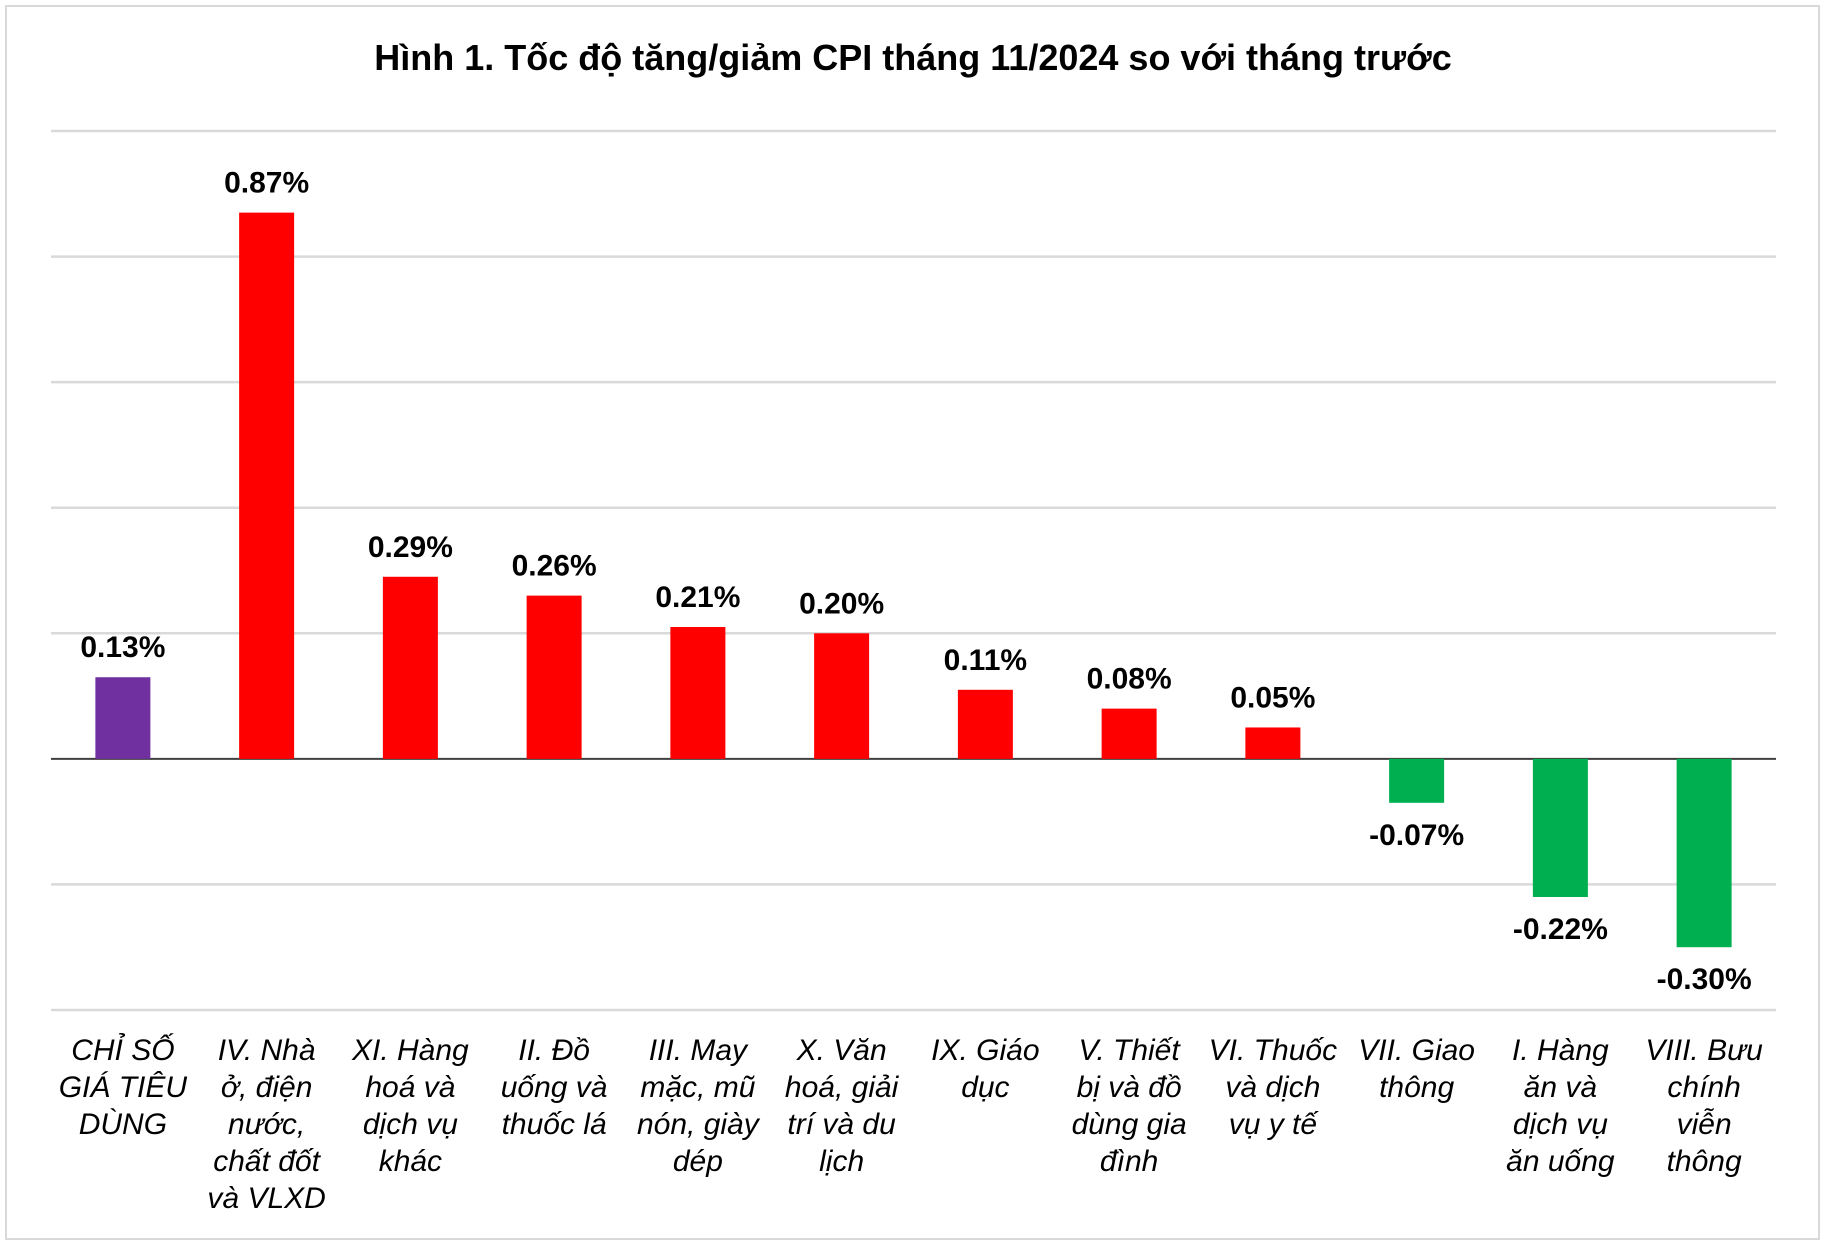  What do you see at coordinates (1416, 835) in the screenshot?
I see `data-label: -0.07%` at bounding box center [1416, 835].